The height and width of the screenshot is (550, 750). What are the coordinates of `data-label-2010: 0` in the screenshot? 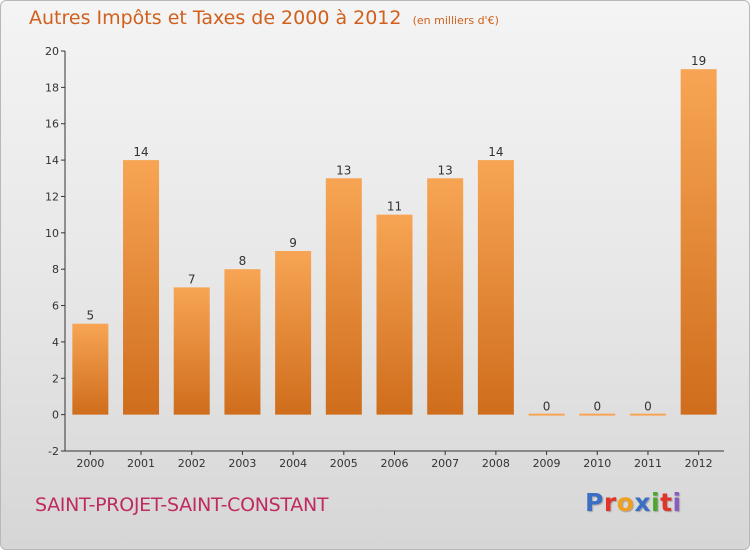 It's located at (597, 407).